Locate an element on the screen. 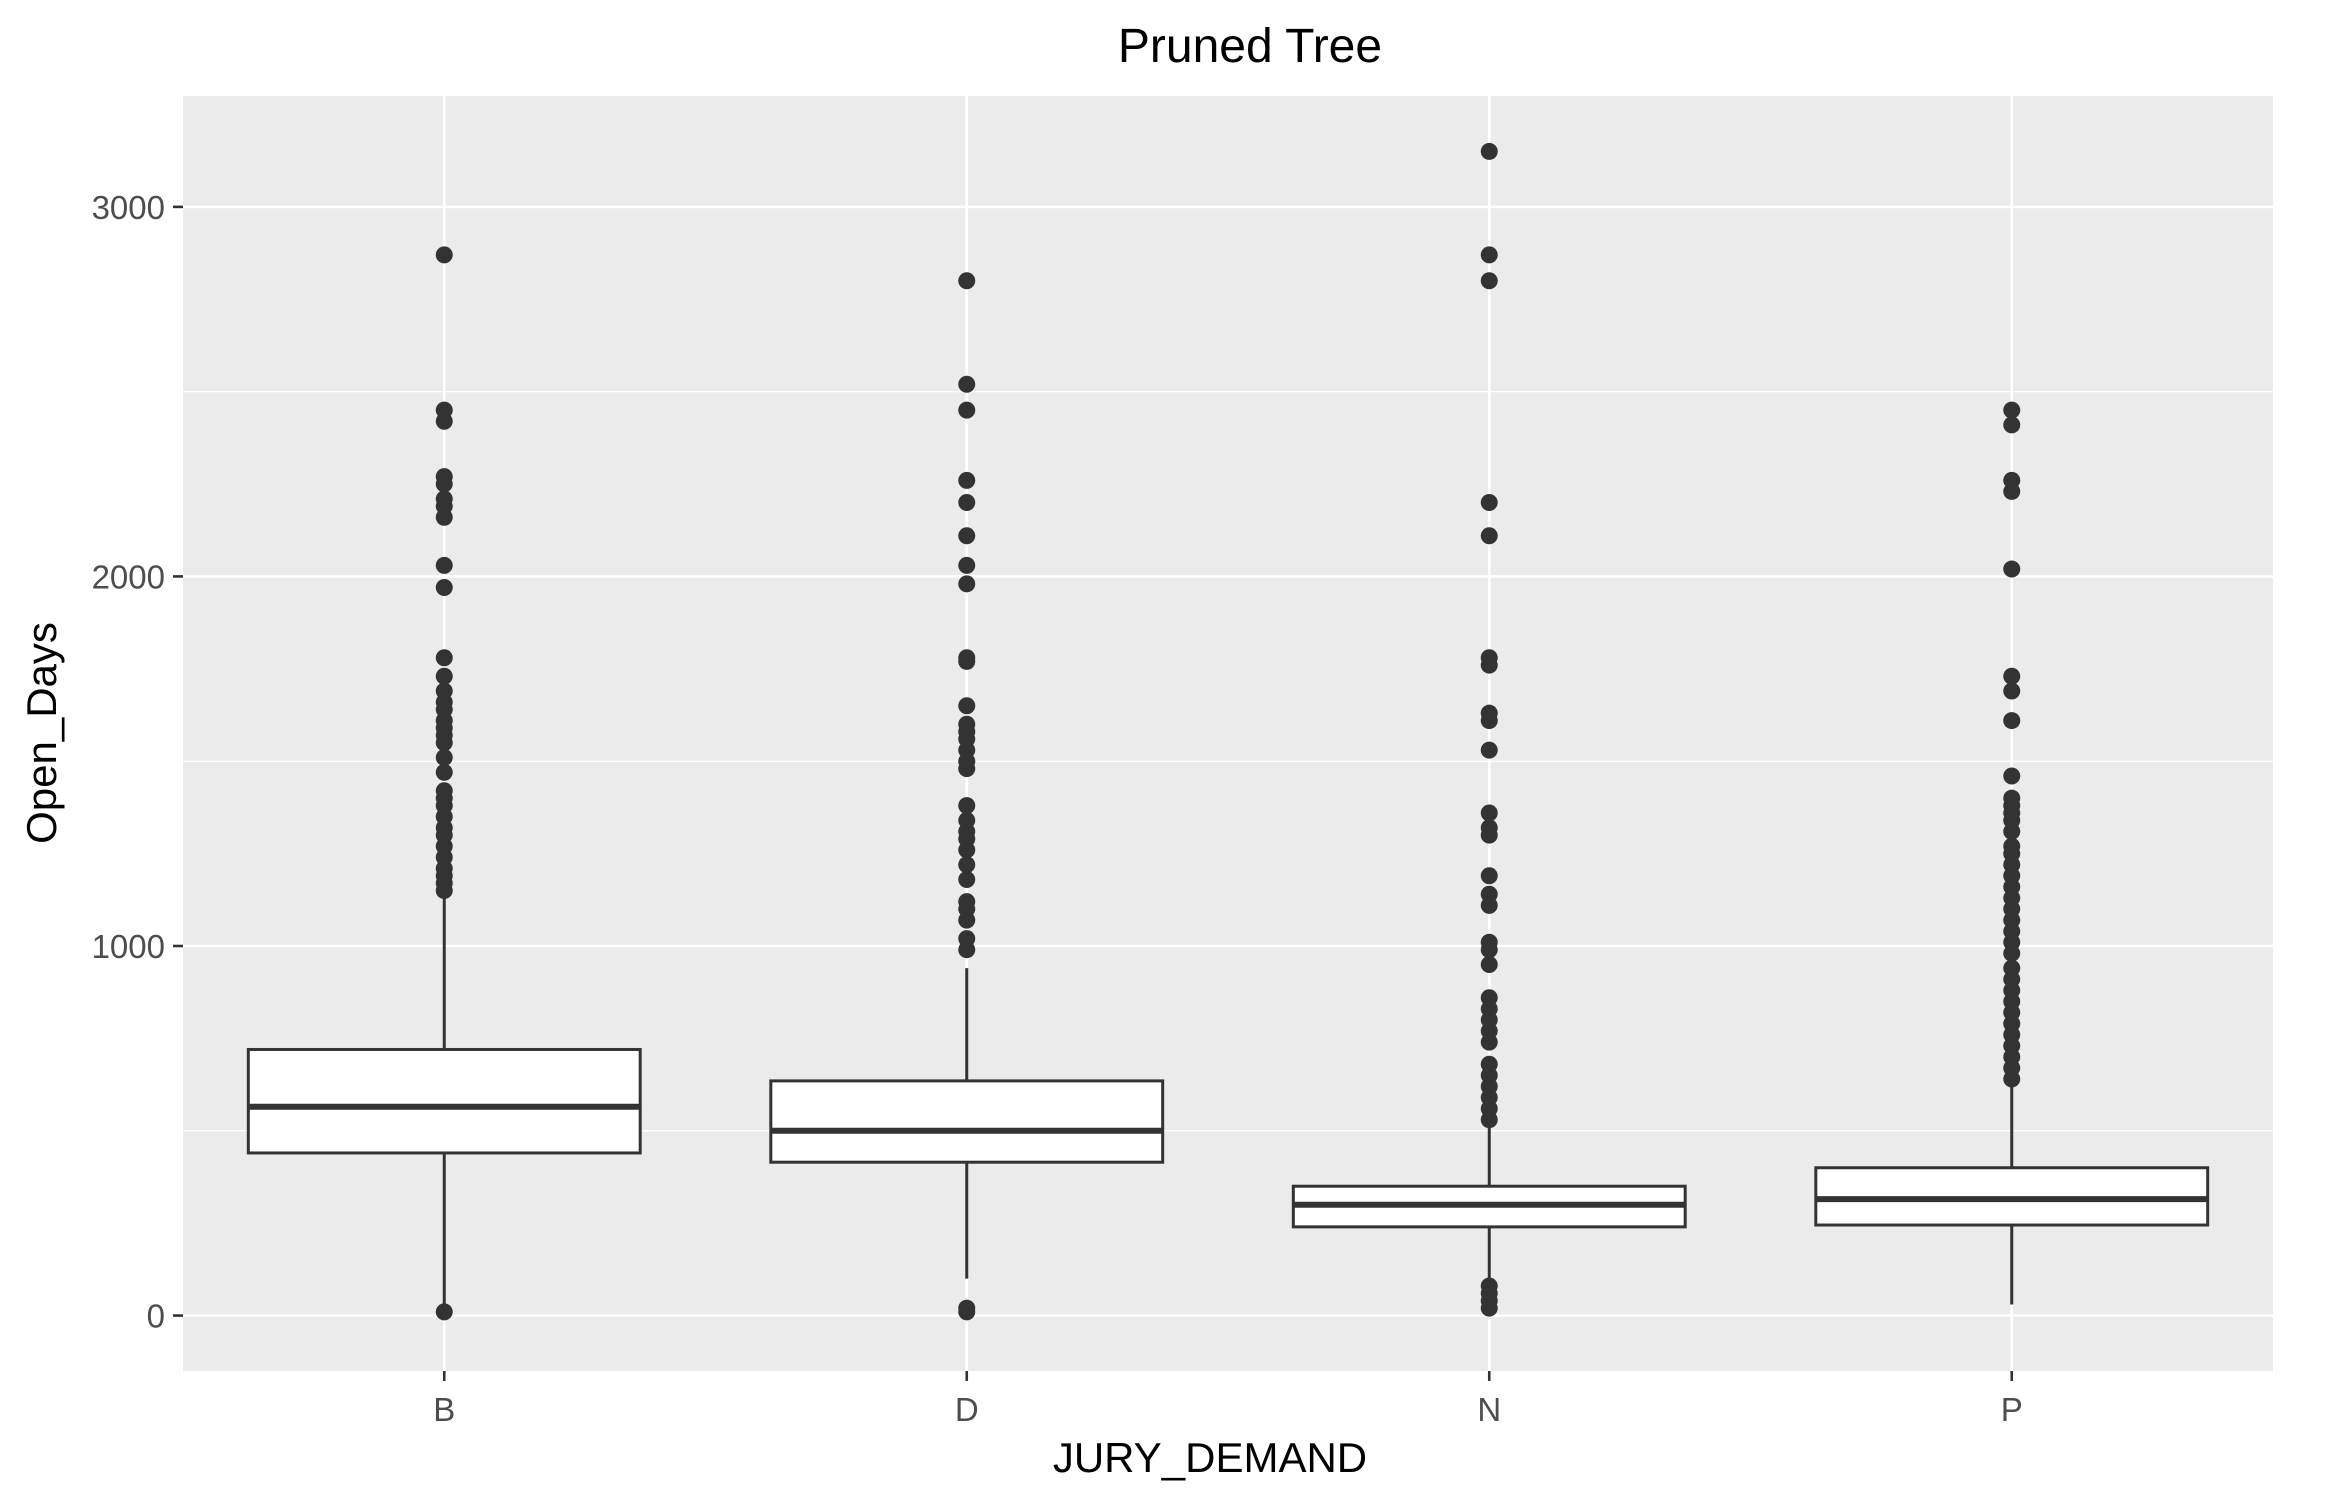  x-tick-label: N is located at coordinates (1489, 1409).